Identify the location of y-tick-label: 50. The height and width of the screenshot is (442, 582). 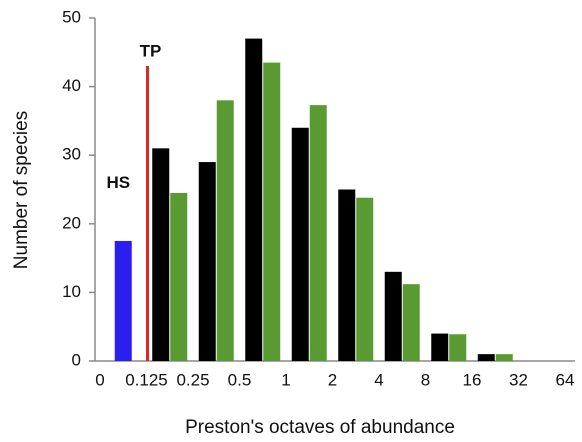
(71, 16).